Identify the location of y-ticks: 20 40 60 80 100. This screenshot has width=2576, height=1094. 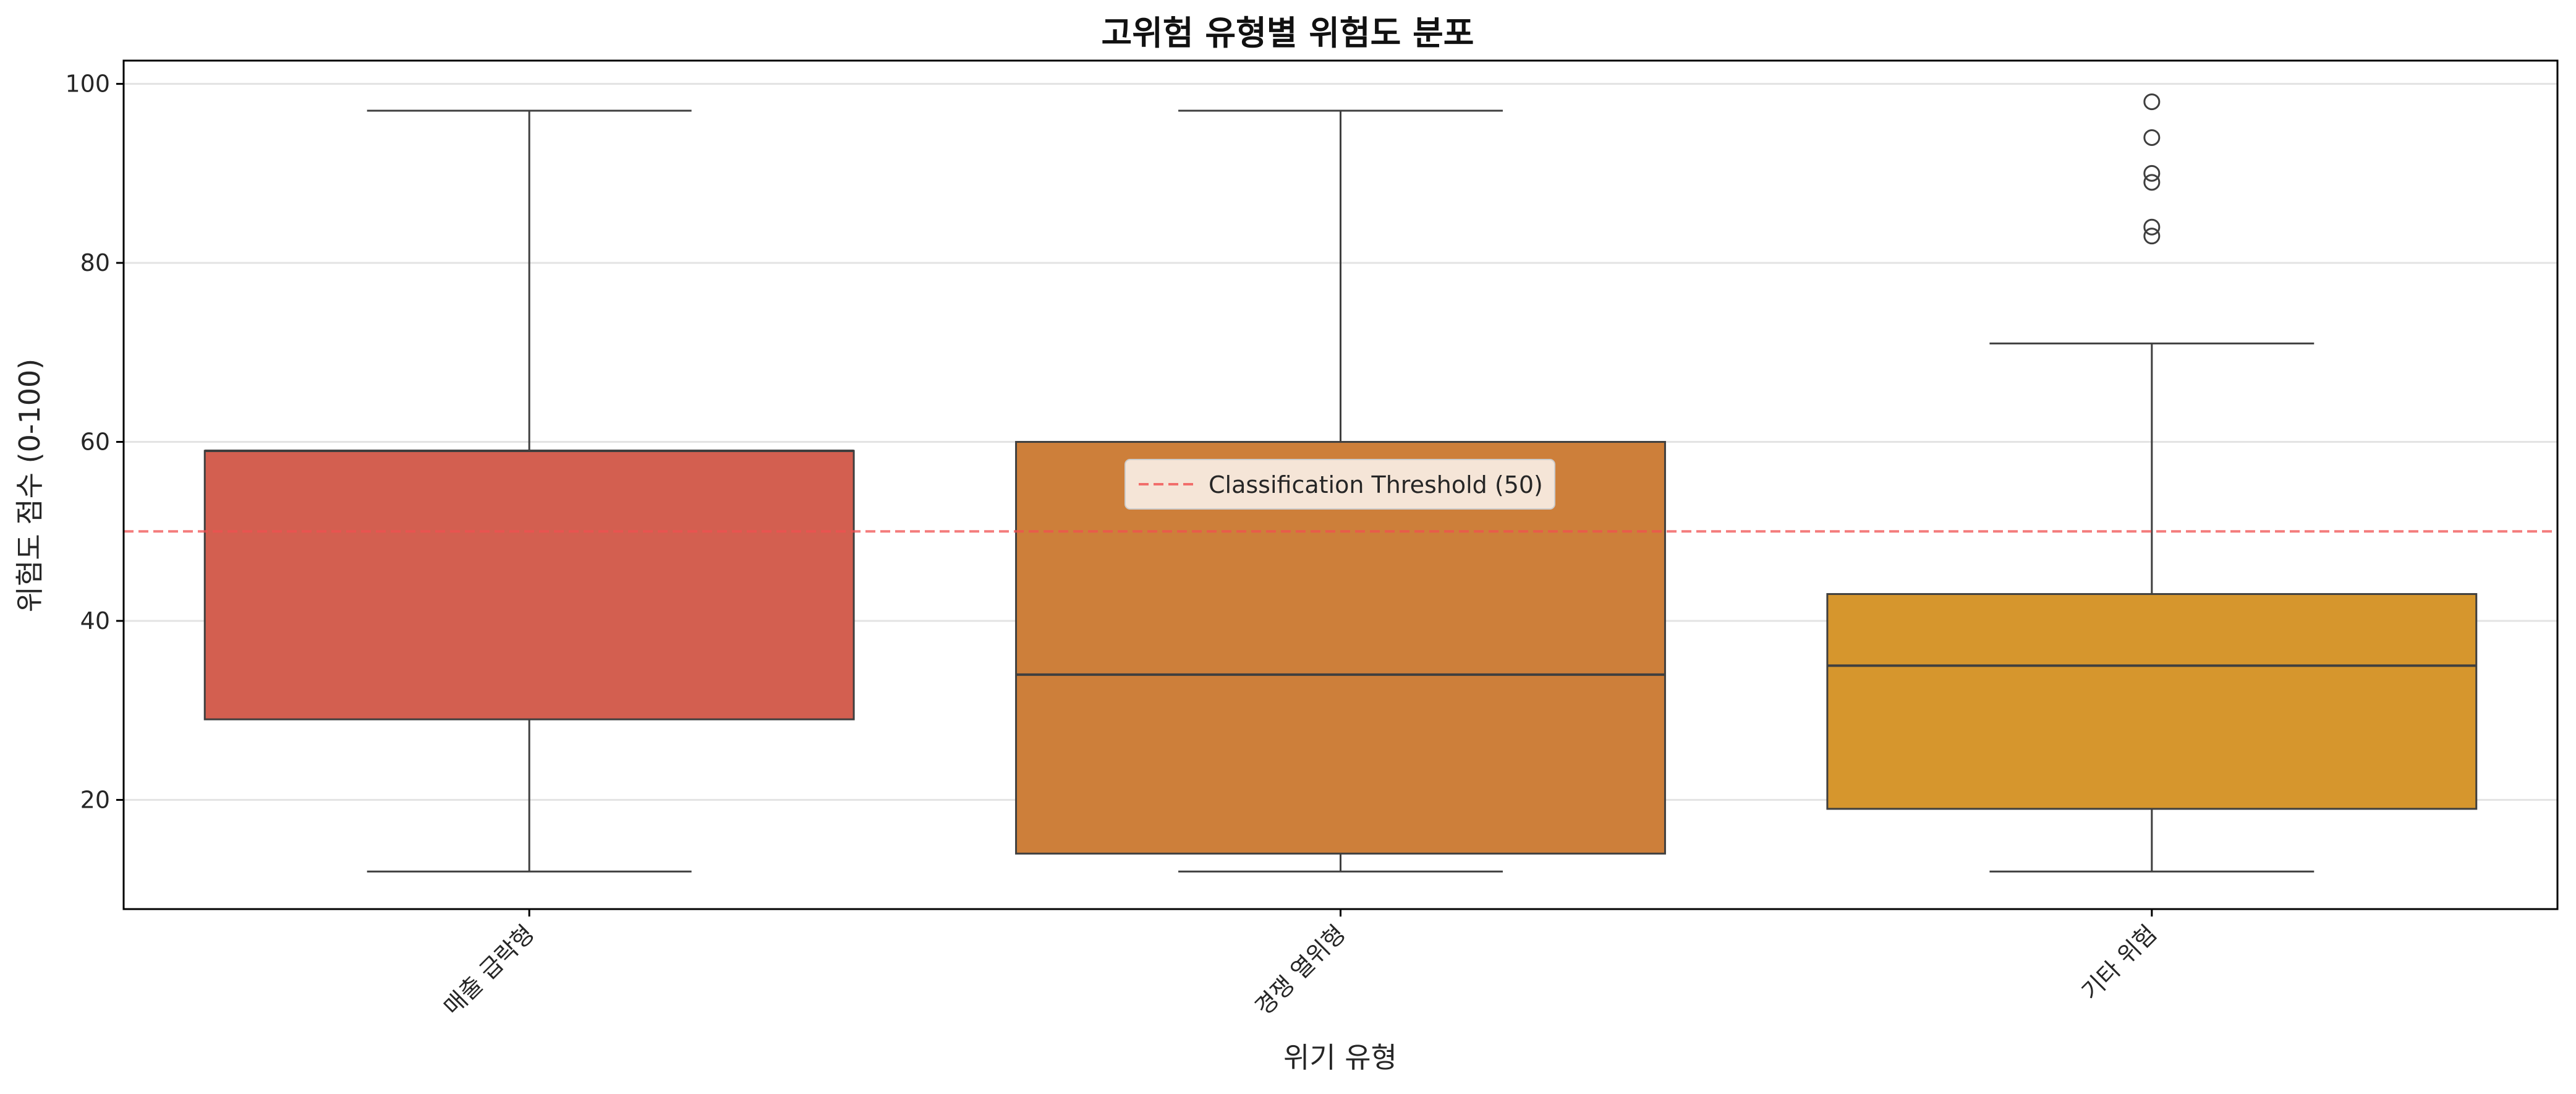
(94, 442).